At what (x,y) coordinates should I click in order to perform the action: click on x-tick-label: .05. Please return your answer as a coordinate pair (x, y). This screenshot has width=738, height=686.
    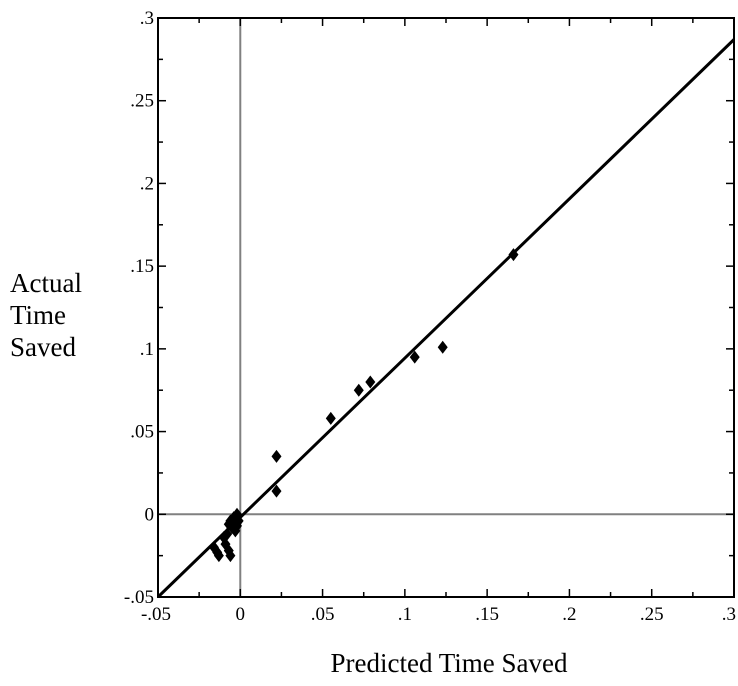
    Looking at the image, I should click on (323, 614).